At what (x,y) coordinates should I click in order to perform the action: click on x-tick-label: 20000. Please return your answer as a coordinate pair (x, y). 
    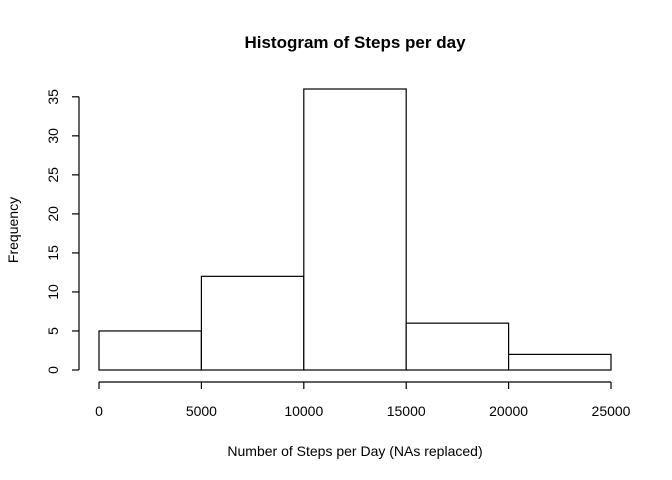
    Looking at the image, I should click on (508, 411).